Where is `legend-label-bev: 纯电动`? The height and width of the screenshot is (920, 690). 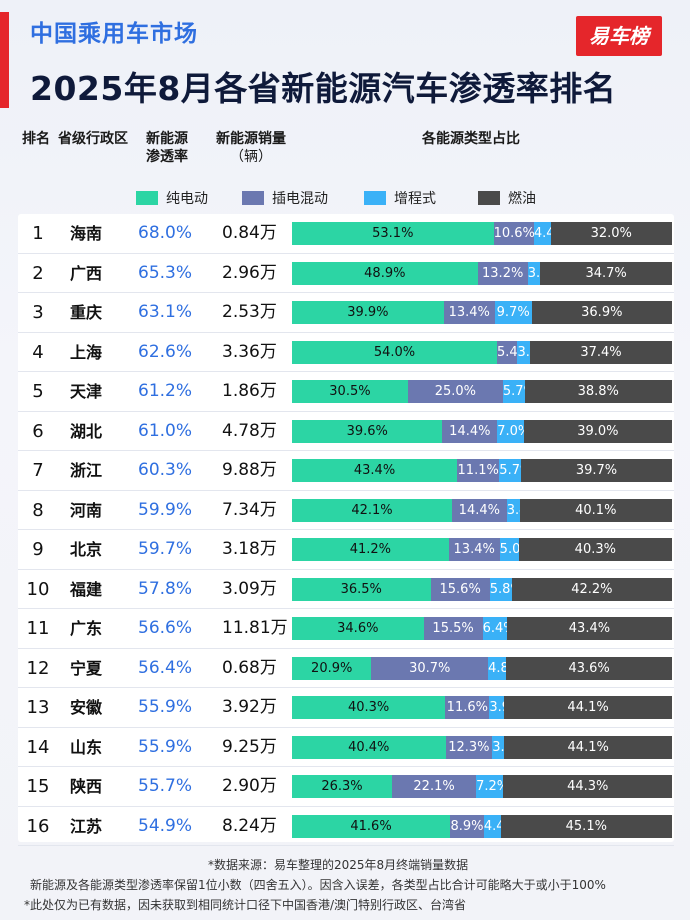
legend-label-bev: 纯电动 is located at coordinates (187, 199).